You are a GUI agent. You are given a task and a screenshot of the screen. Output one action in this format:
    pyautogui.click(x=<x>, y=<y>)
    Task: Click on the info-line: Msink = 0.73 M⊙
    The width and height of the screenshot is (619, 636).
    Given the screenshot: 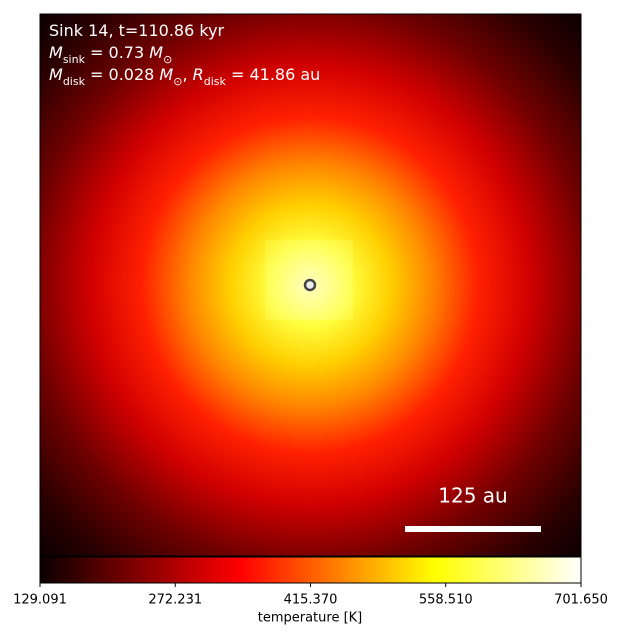 What is the action you would take?
    pyautogui.click(x=110, y=54)
    